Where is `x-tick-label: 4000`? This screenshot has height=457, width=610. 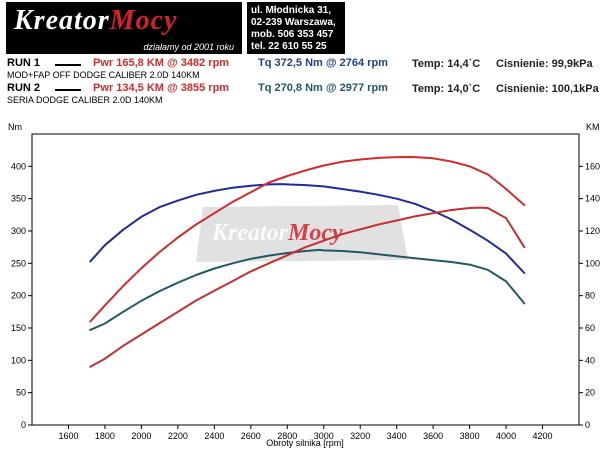
x-tick-label: 4000 is located at coordinates (506, 436).